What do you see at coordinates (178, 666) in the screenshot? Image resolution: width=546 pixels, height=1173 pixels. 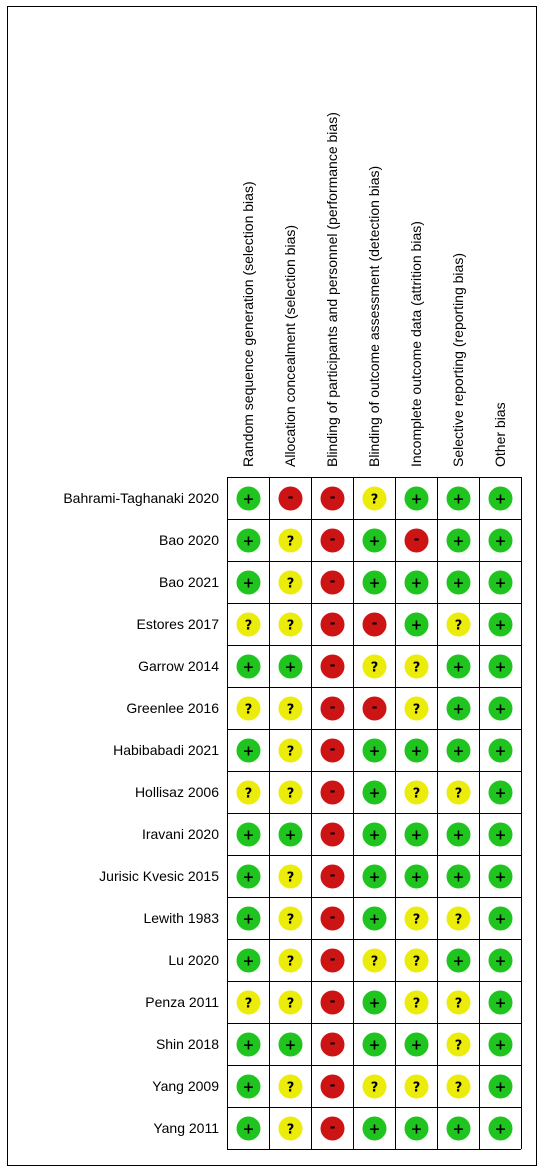 I see `study-label: Garrow 2014` at bounding box center [178, 666].